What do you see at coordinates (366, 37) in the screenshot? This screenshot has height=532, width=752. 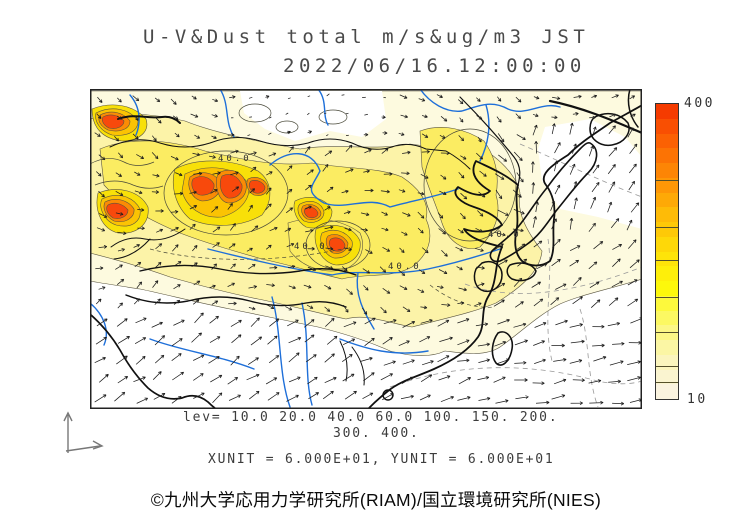 I see `figure-title: U-V&Dust total m/s&ug/m3 JST` at bounding box center [366, 37].